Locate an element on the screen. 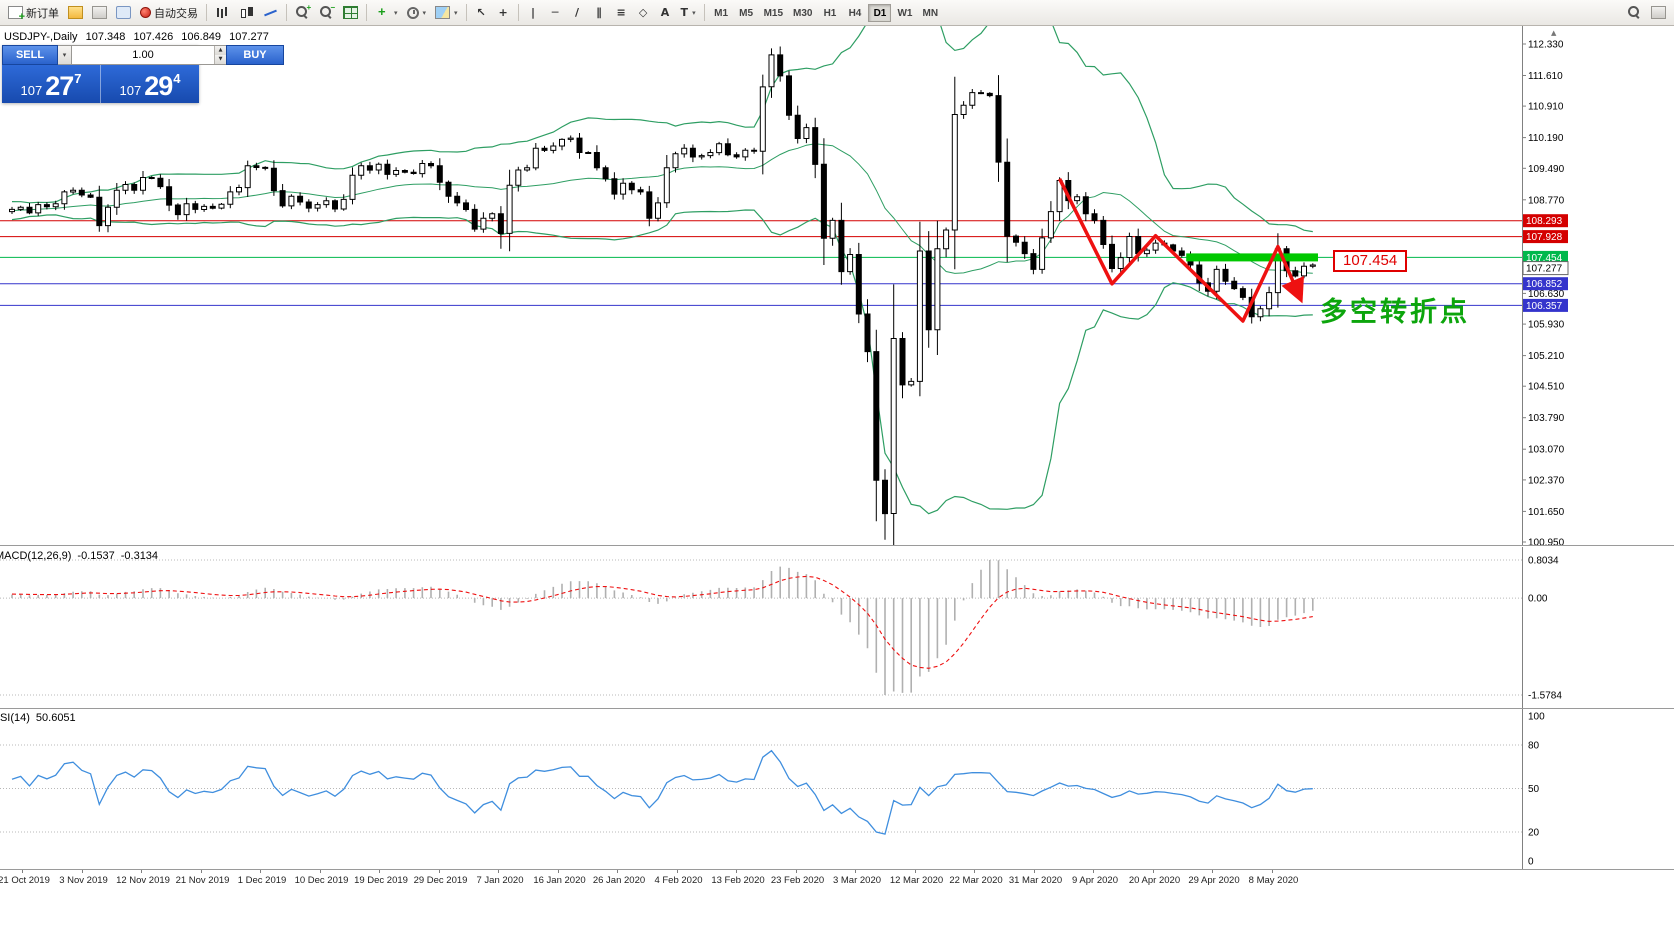  time-label: 23 Feb 2020 is located at coordinates (797, 880).